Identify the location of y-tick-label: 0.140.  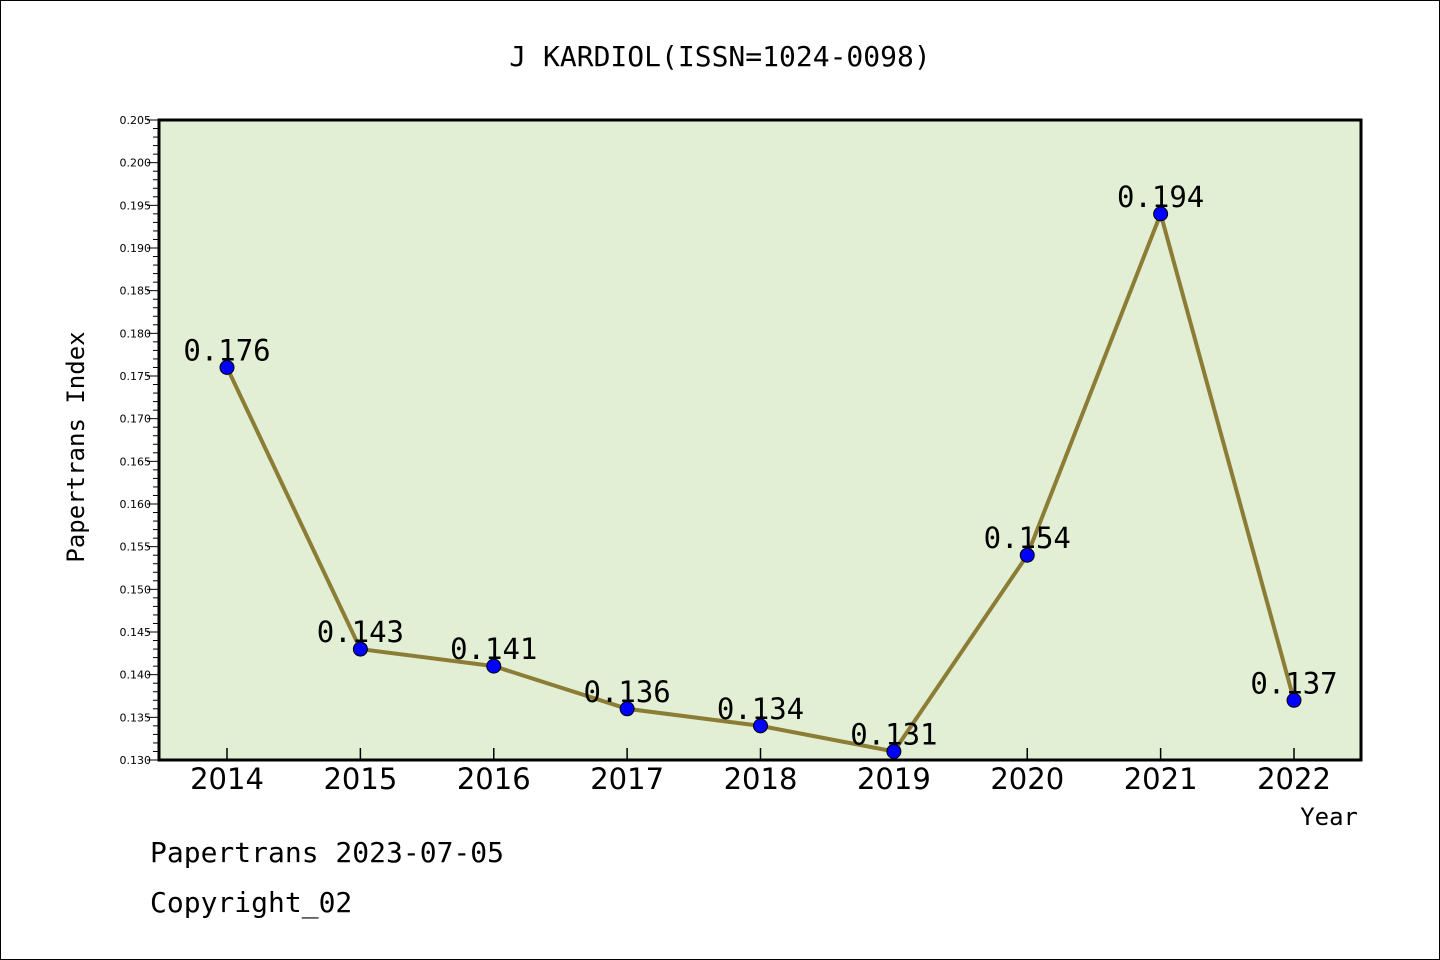
(136, 675).